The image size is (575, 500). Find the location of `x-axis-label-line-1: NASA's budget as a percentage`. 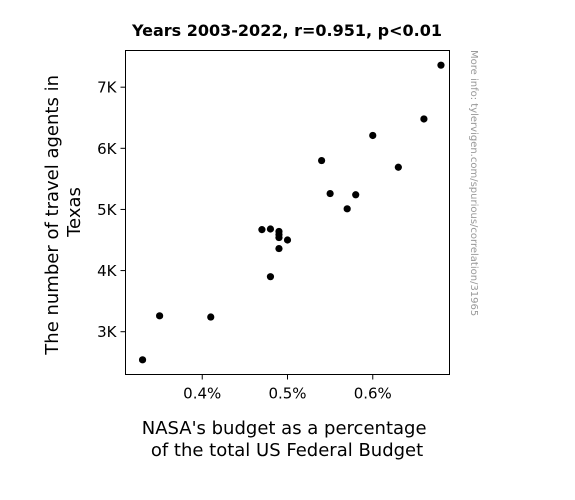

x-axis-label-line-1: NASA's budget as a percentage is located at coordinates (284, 428).